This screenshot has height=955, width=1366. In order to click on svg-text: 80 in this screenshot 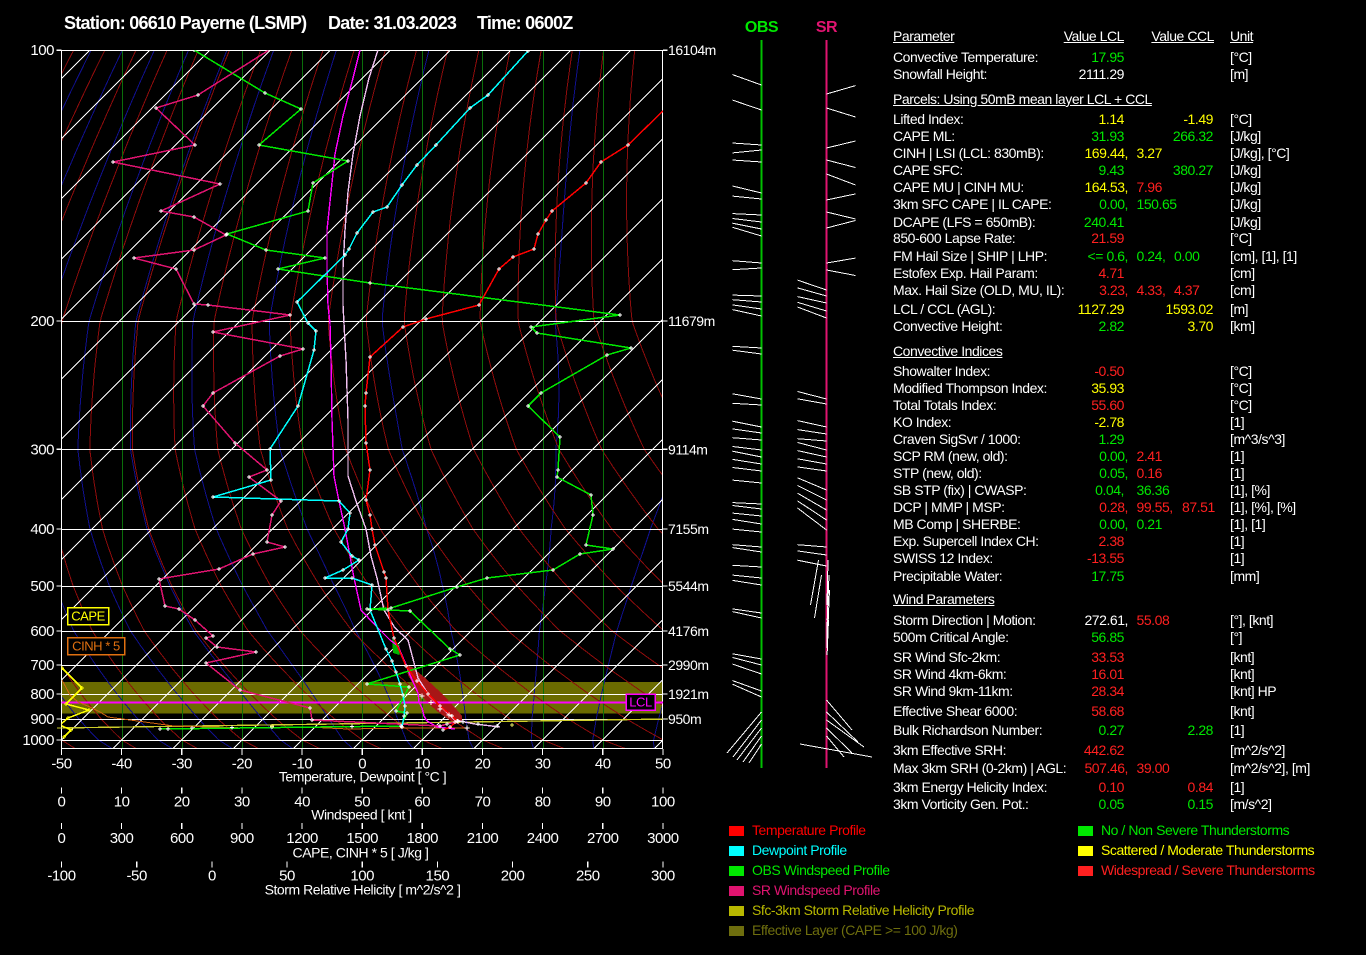, I will do `click(543, 802)`.